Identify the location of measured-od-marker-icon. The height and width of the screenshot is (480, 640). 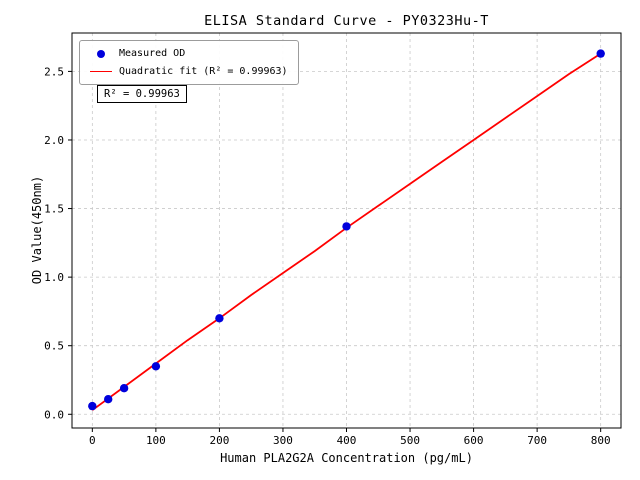
(101, 53).